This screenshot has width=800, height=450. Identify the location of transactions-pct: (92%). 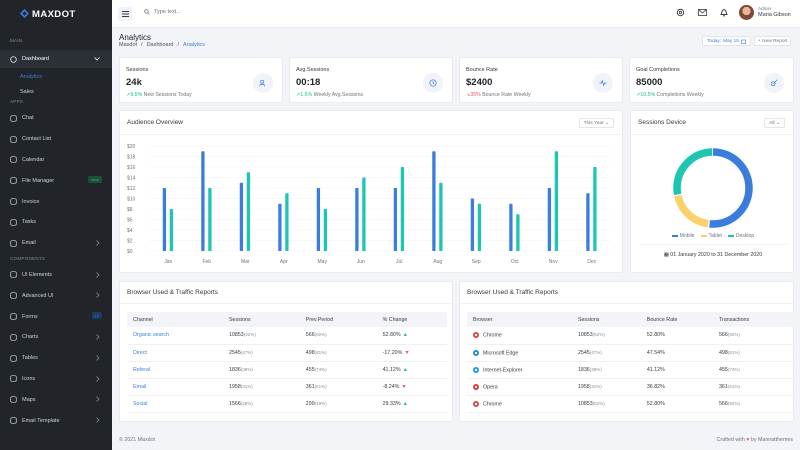
(733, 335).